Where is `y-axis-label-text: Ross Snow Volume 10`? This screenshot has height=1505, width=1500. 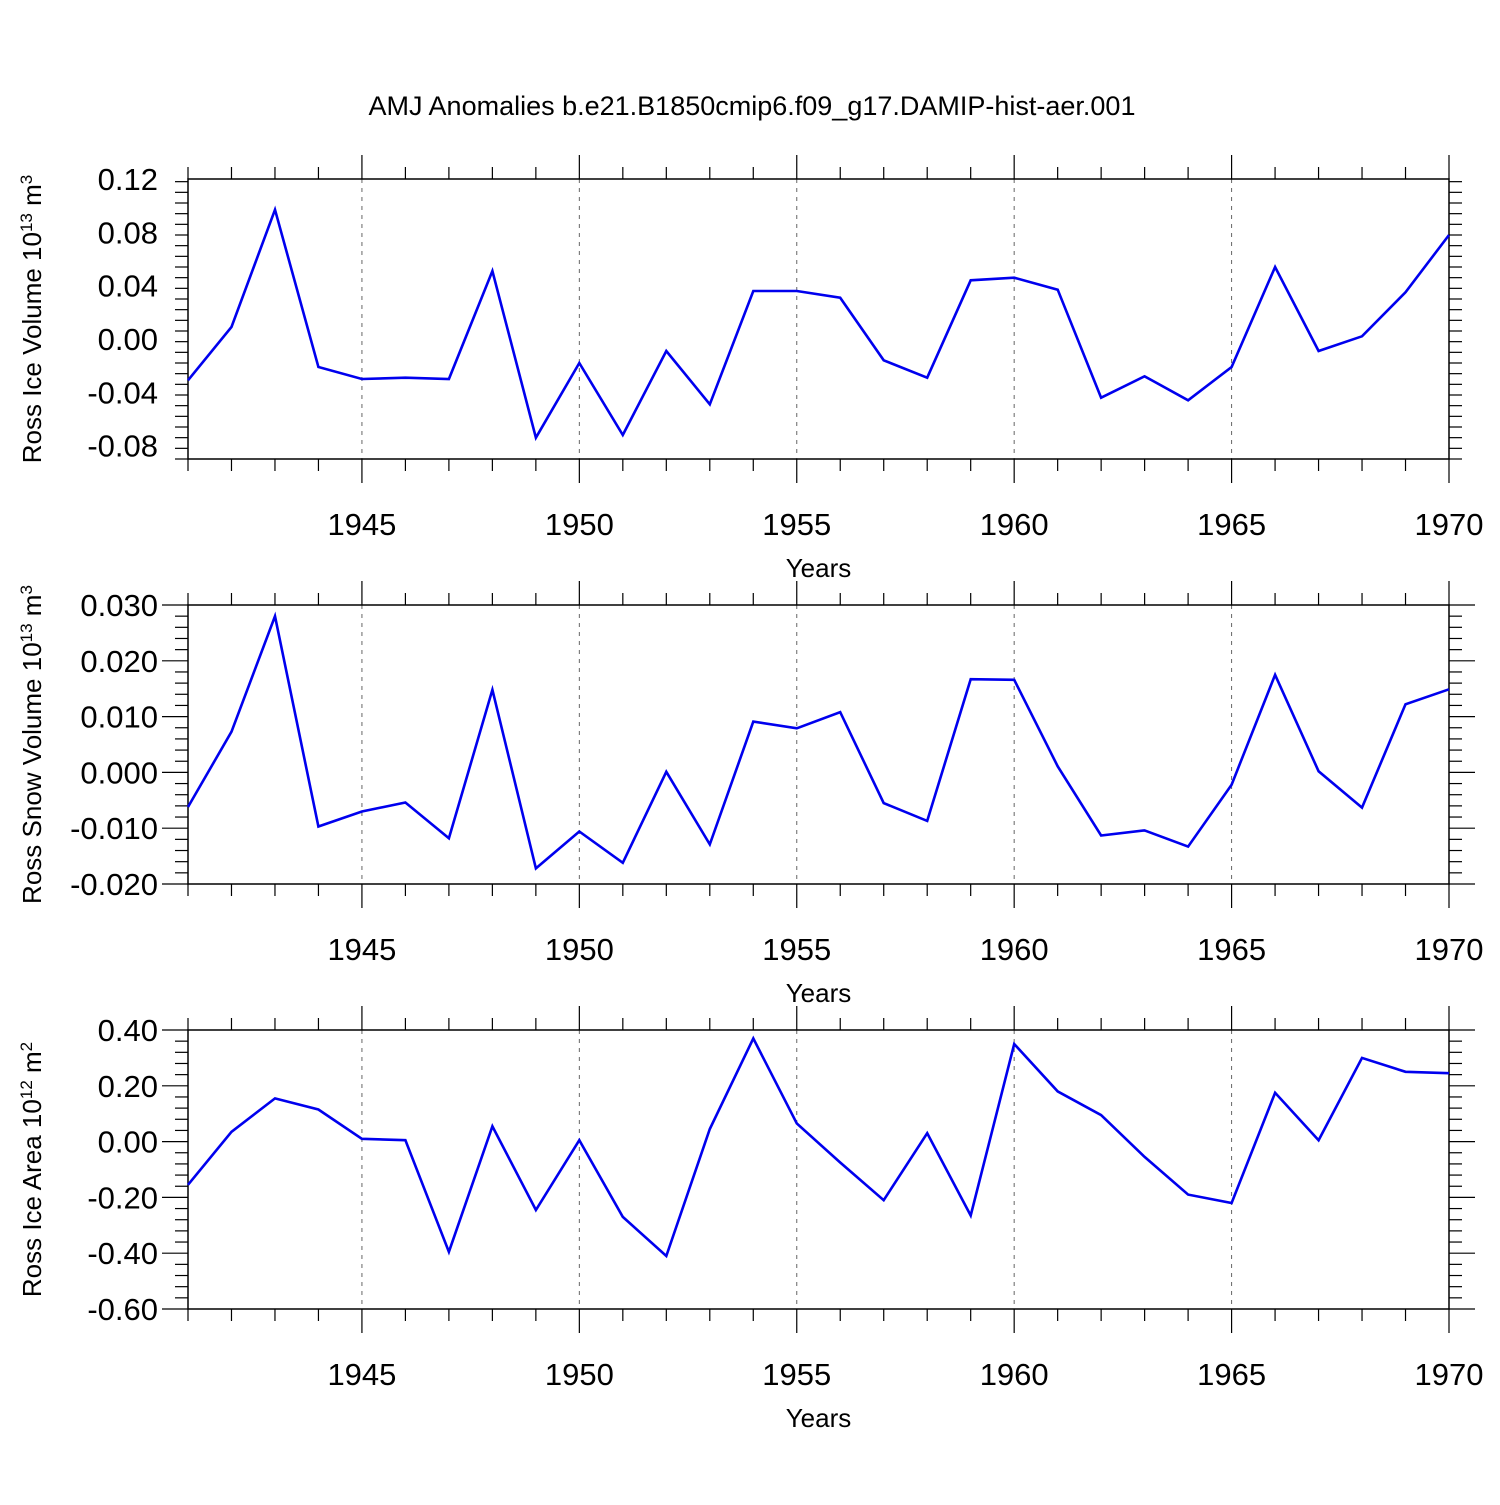
y-axis-label-text: Ross Snow Volume 10 is located at coordinates (32, 773).